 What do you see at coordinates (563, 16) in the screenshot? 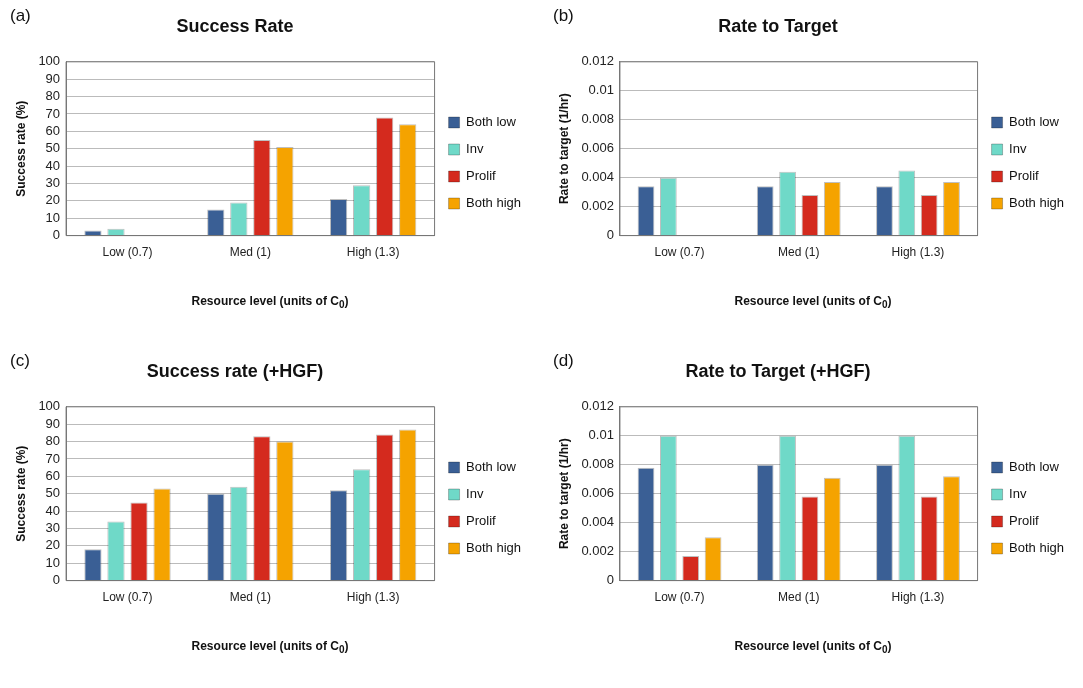
I see `text: (b)` at bounding box center [563, 16].